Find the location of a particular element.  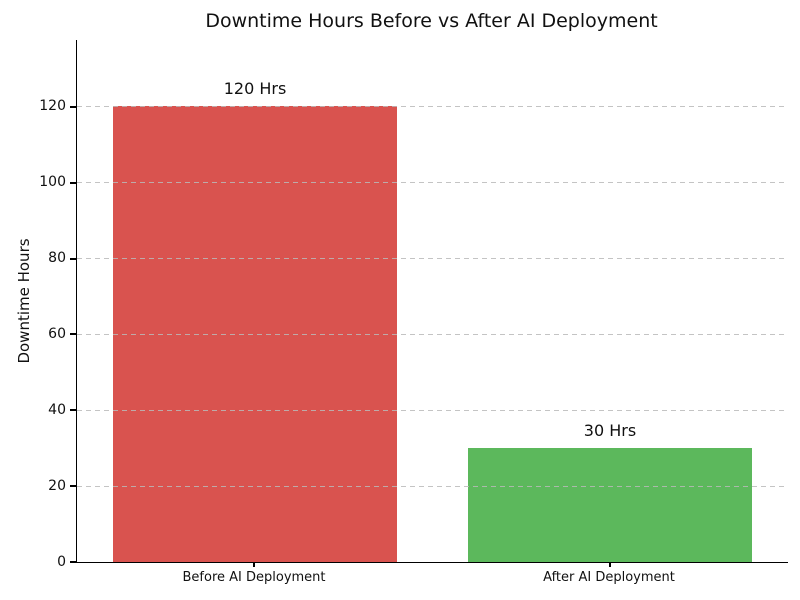

y-tick-label: 60 is located at coordinates (57, 334).